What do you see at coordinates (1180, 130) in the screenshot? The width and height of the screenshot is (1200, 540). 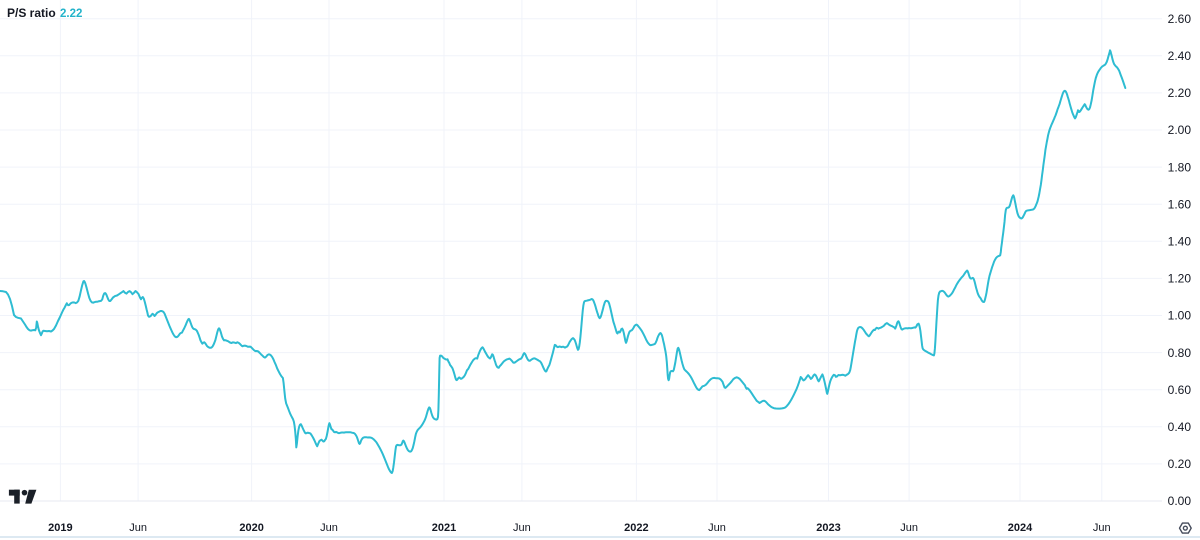 I see `svg-text: 2.00` at bounding box center [1180, 130].